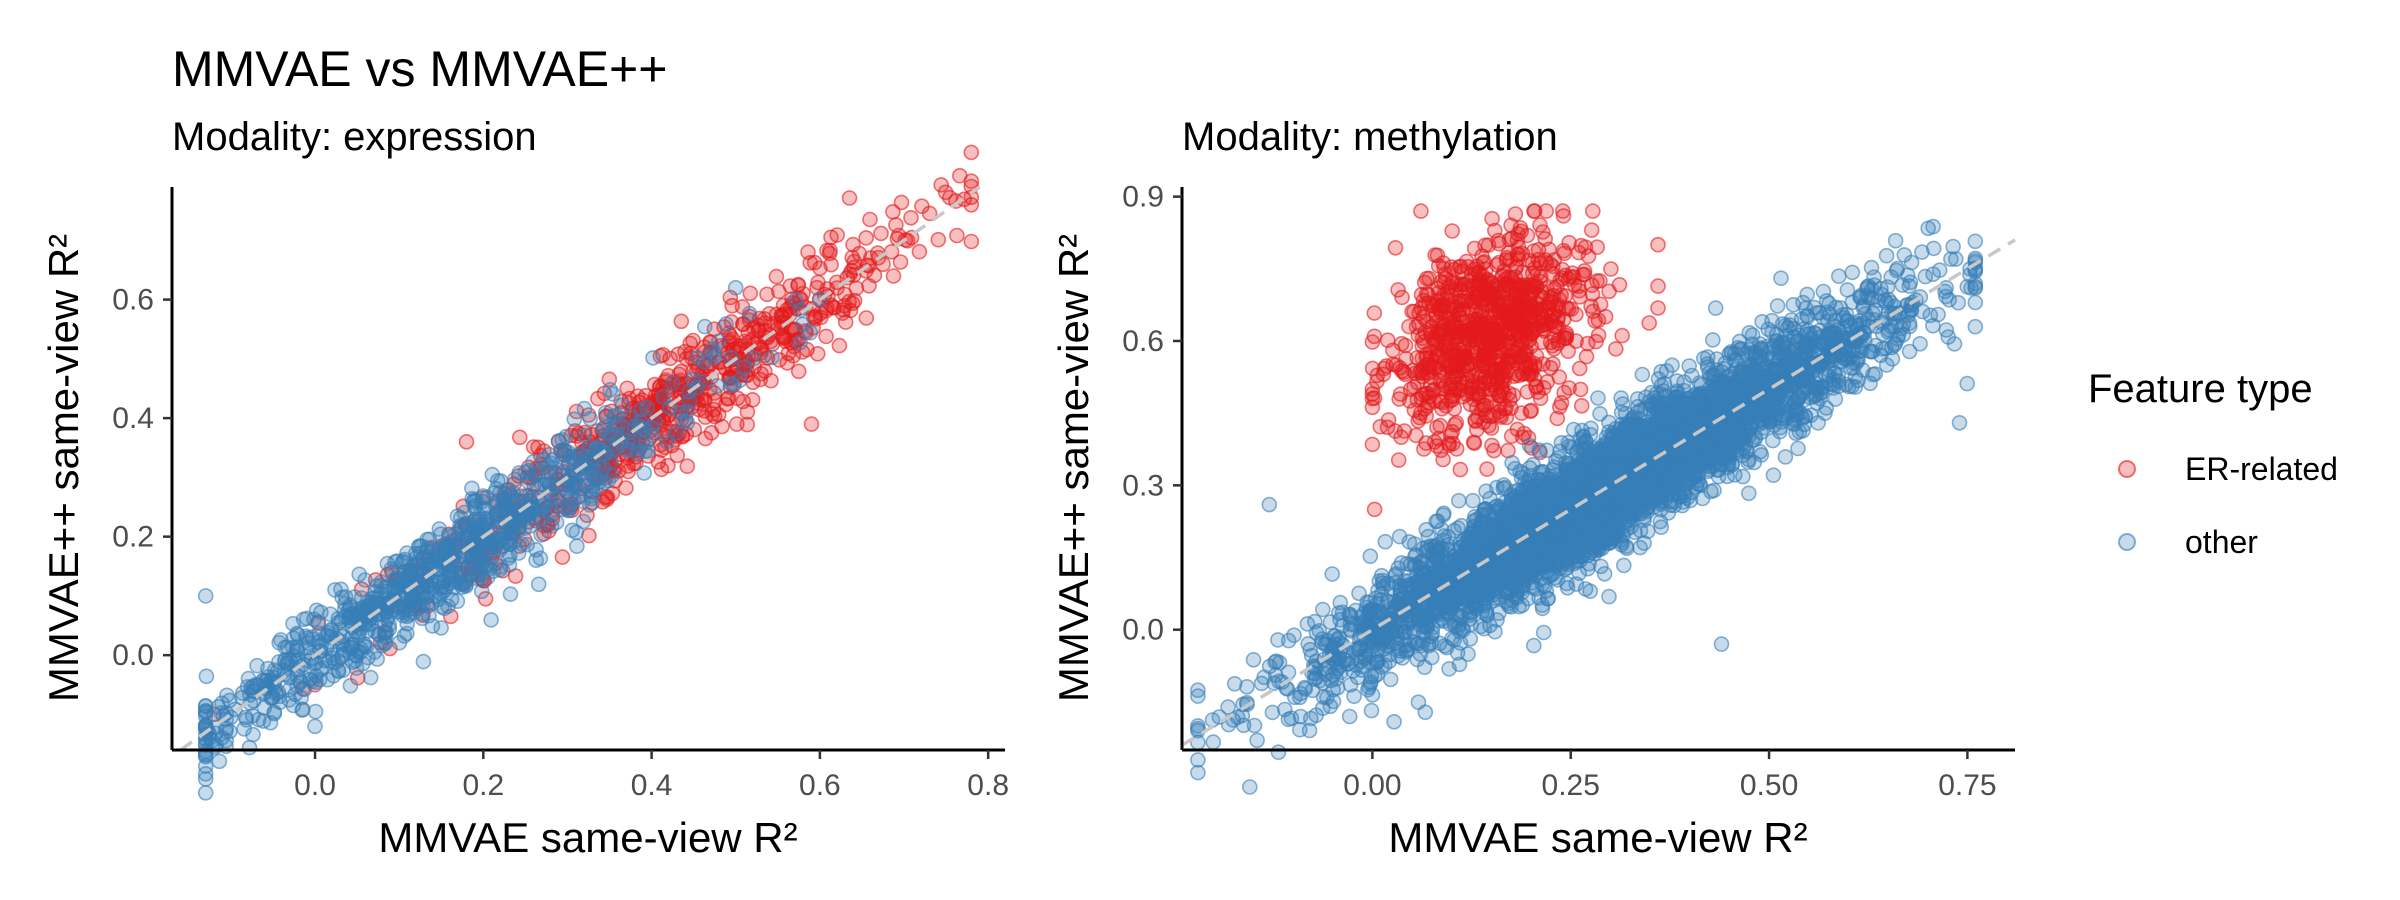 The width and height of the screenshot is (2400, 900). What do you see at coordinates (587, 837) in the screenshot?
I see `x-axis-title: MMVAE same-view R²` at bounding box center [587, 837].